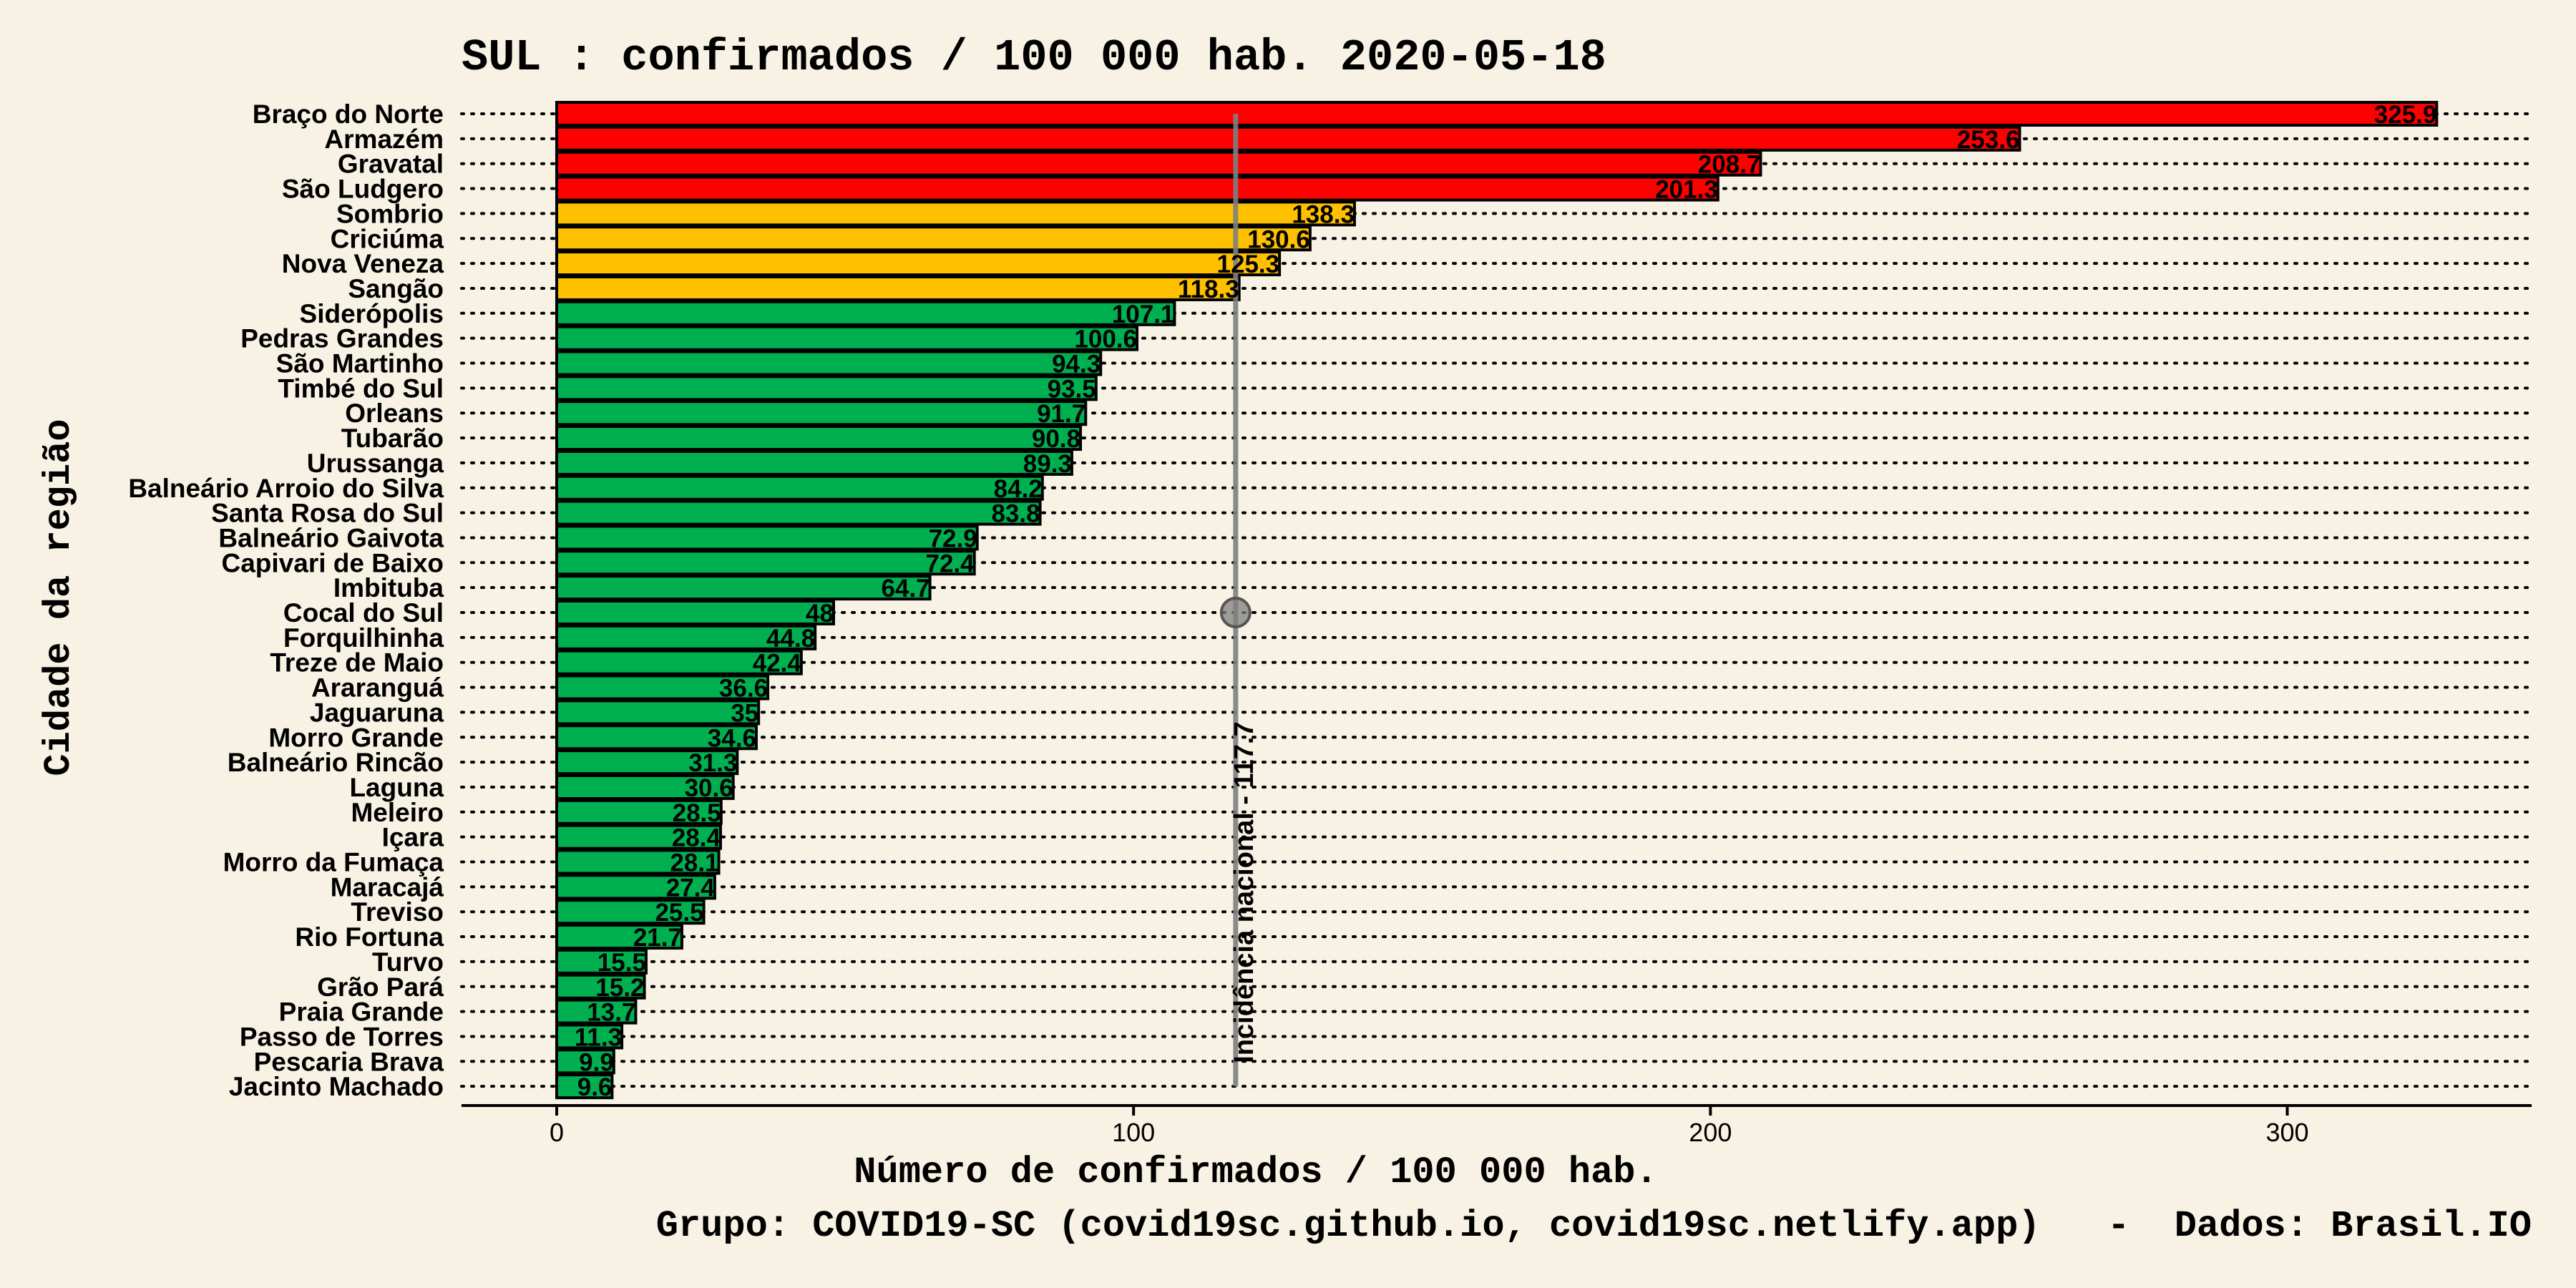 The width and height of the screenshot is (2576, 1288). I want to click on y-tick-label: Maracajá, so click(387, 887).